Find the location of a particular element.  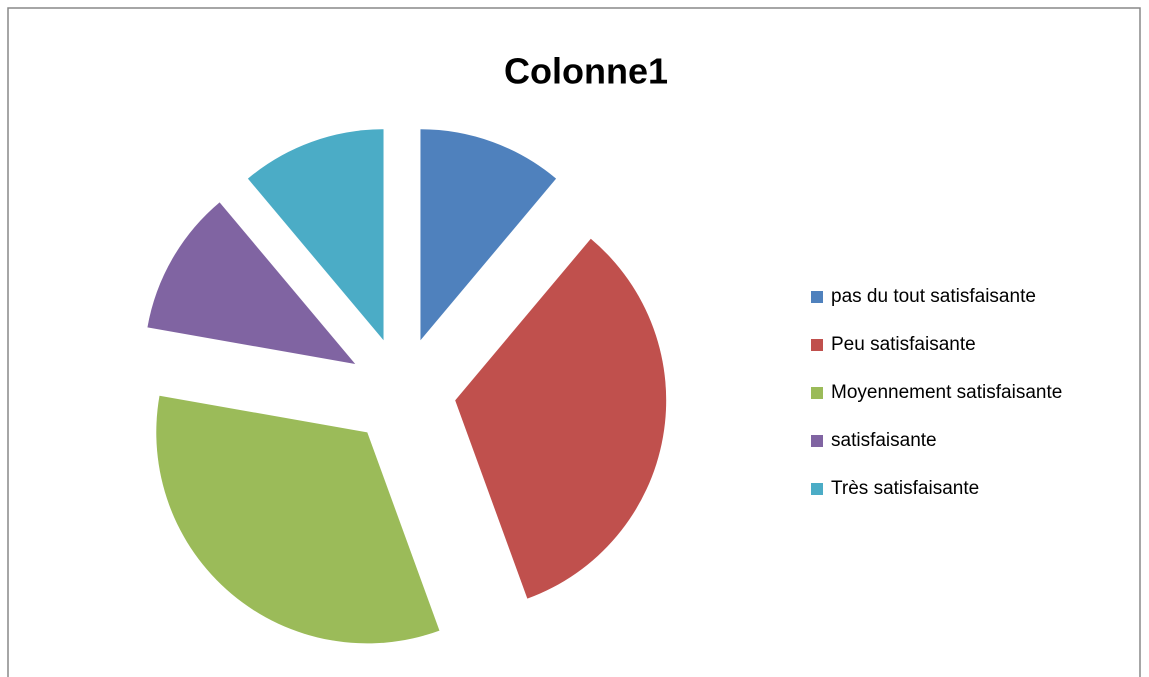

legend-label: Moyennement satisfaisante is located at coordinates (946, 392).